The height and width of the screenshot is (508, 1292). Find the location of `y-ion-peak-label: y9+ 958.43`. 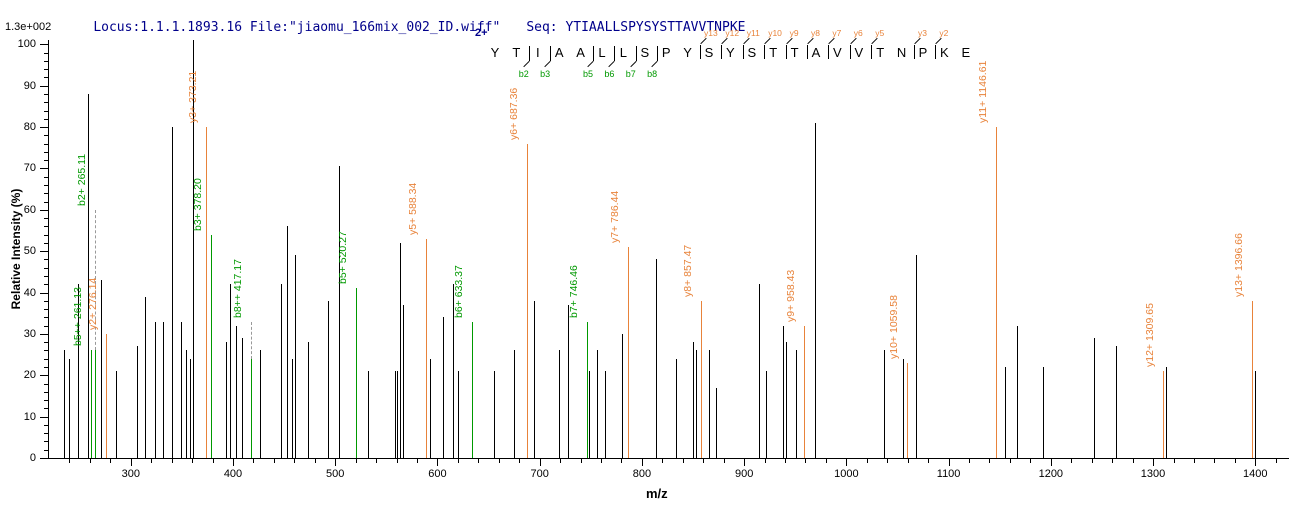

y-ion-peak-label: y9+ 958.43 is located at coordinates (790, 295).